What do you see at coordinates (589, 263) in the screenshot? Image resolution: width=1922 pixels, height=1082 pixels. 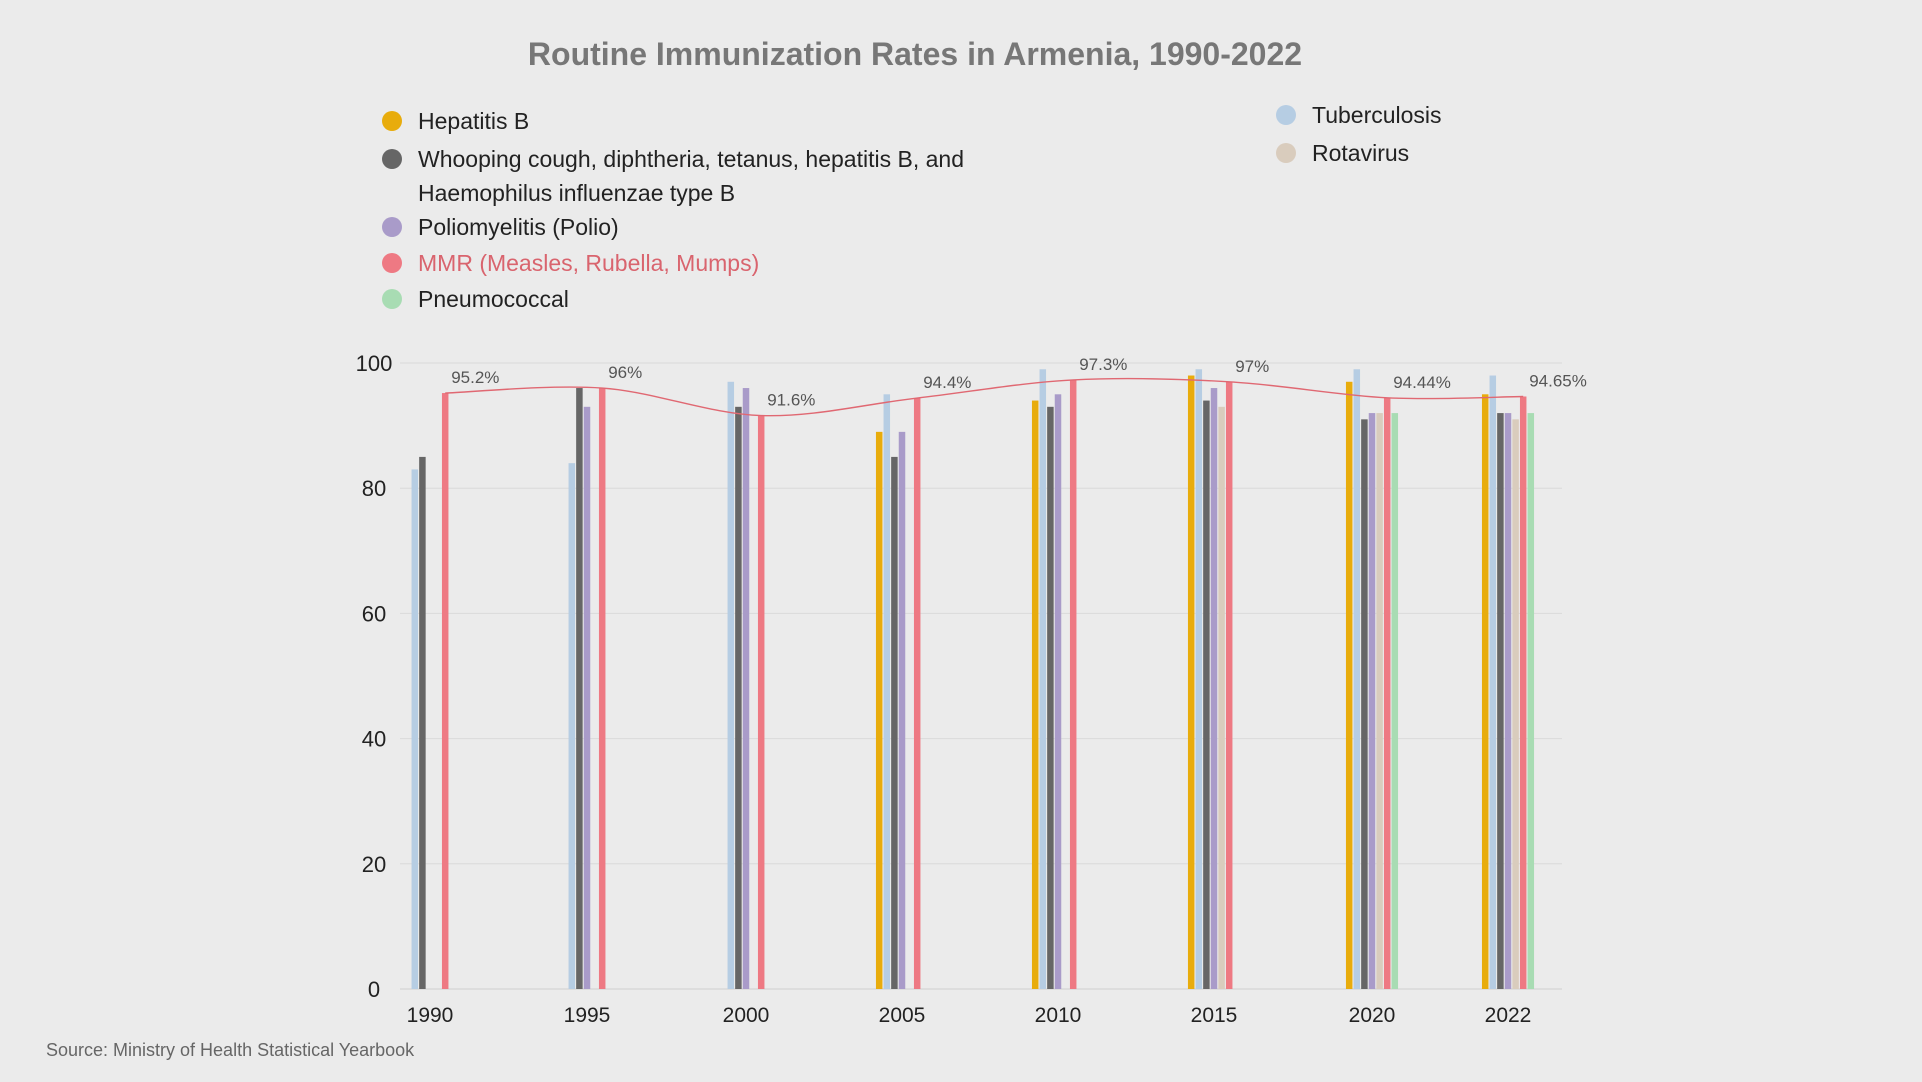 I see `legend-label: MMR (Measles, Rubella, Mumps)` at bounding box center [589, 263].